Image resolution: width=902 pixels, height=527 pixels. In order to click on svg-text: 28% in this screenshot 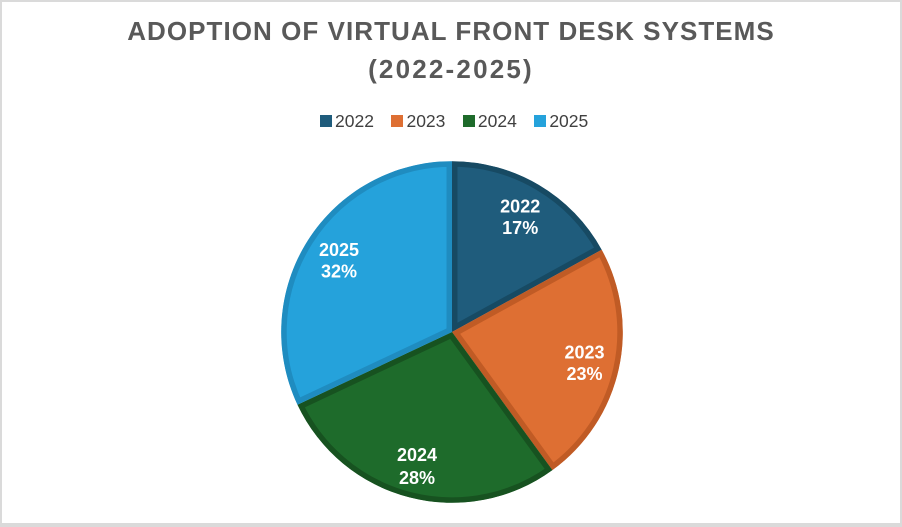, I will do `click(417, 478)`.